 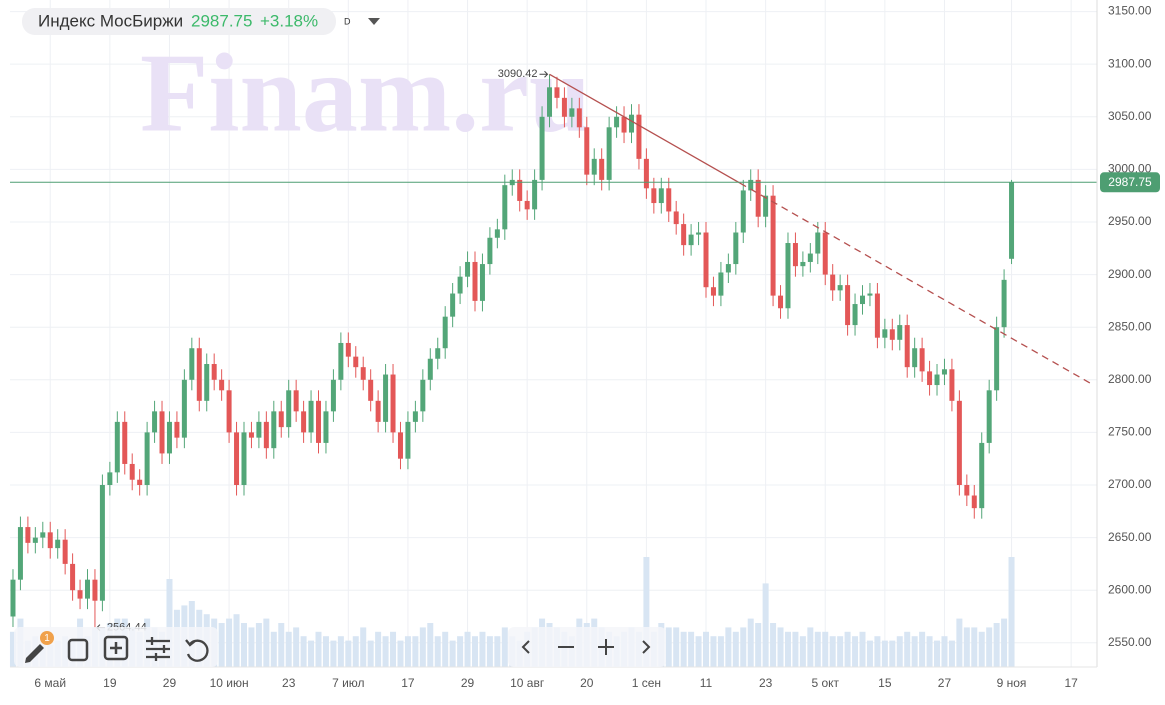 What do you see at coordinates (1012, 683) in the screenshot?
I see `x-tick-label: 9 ноя` at bounding box center [1012, 683].